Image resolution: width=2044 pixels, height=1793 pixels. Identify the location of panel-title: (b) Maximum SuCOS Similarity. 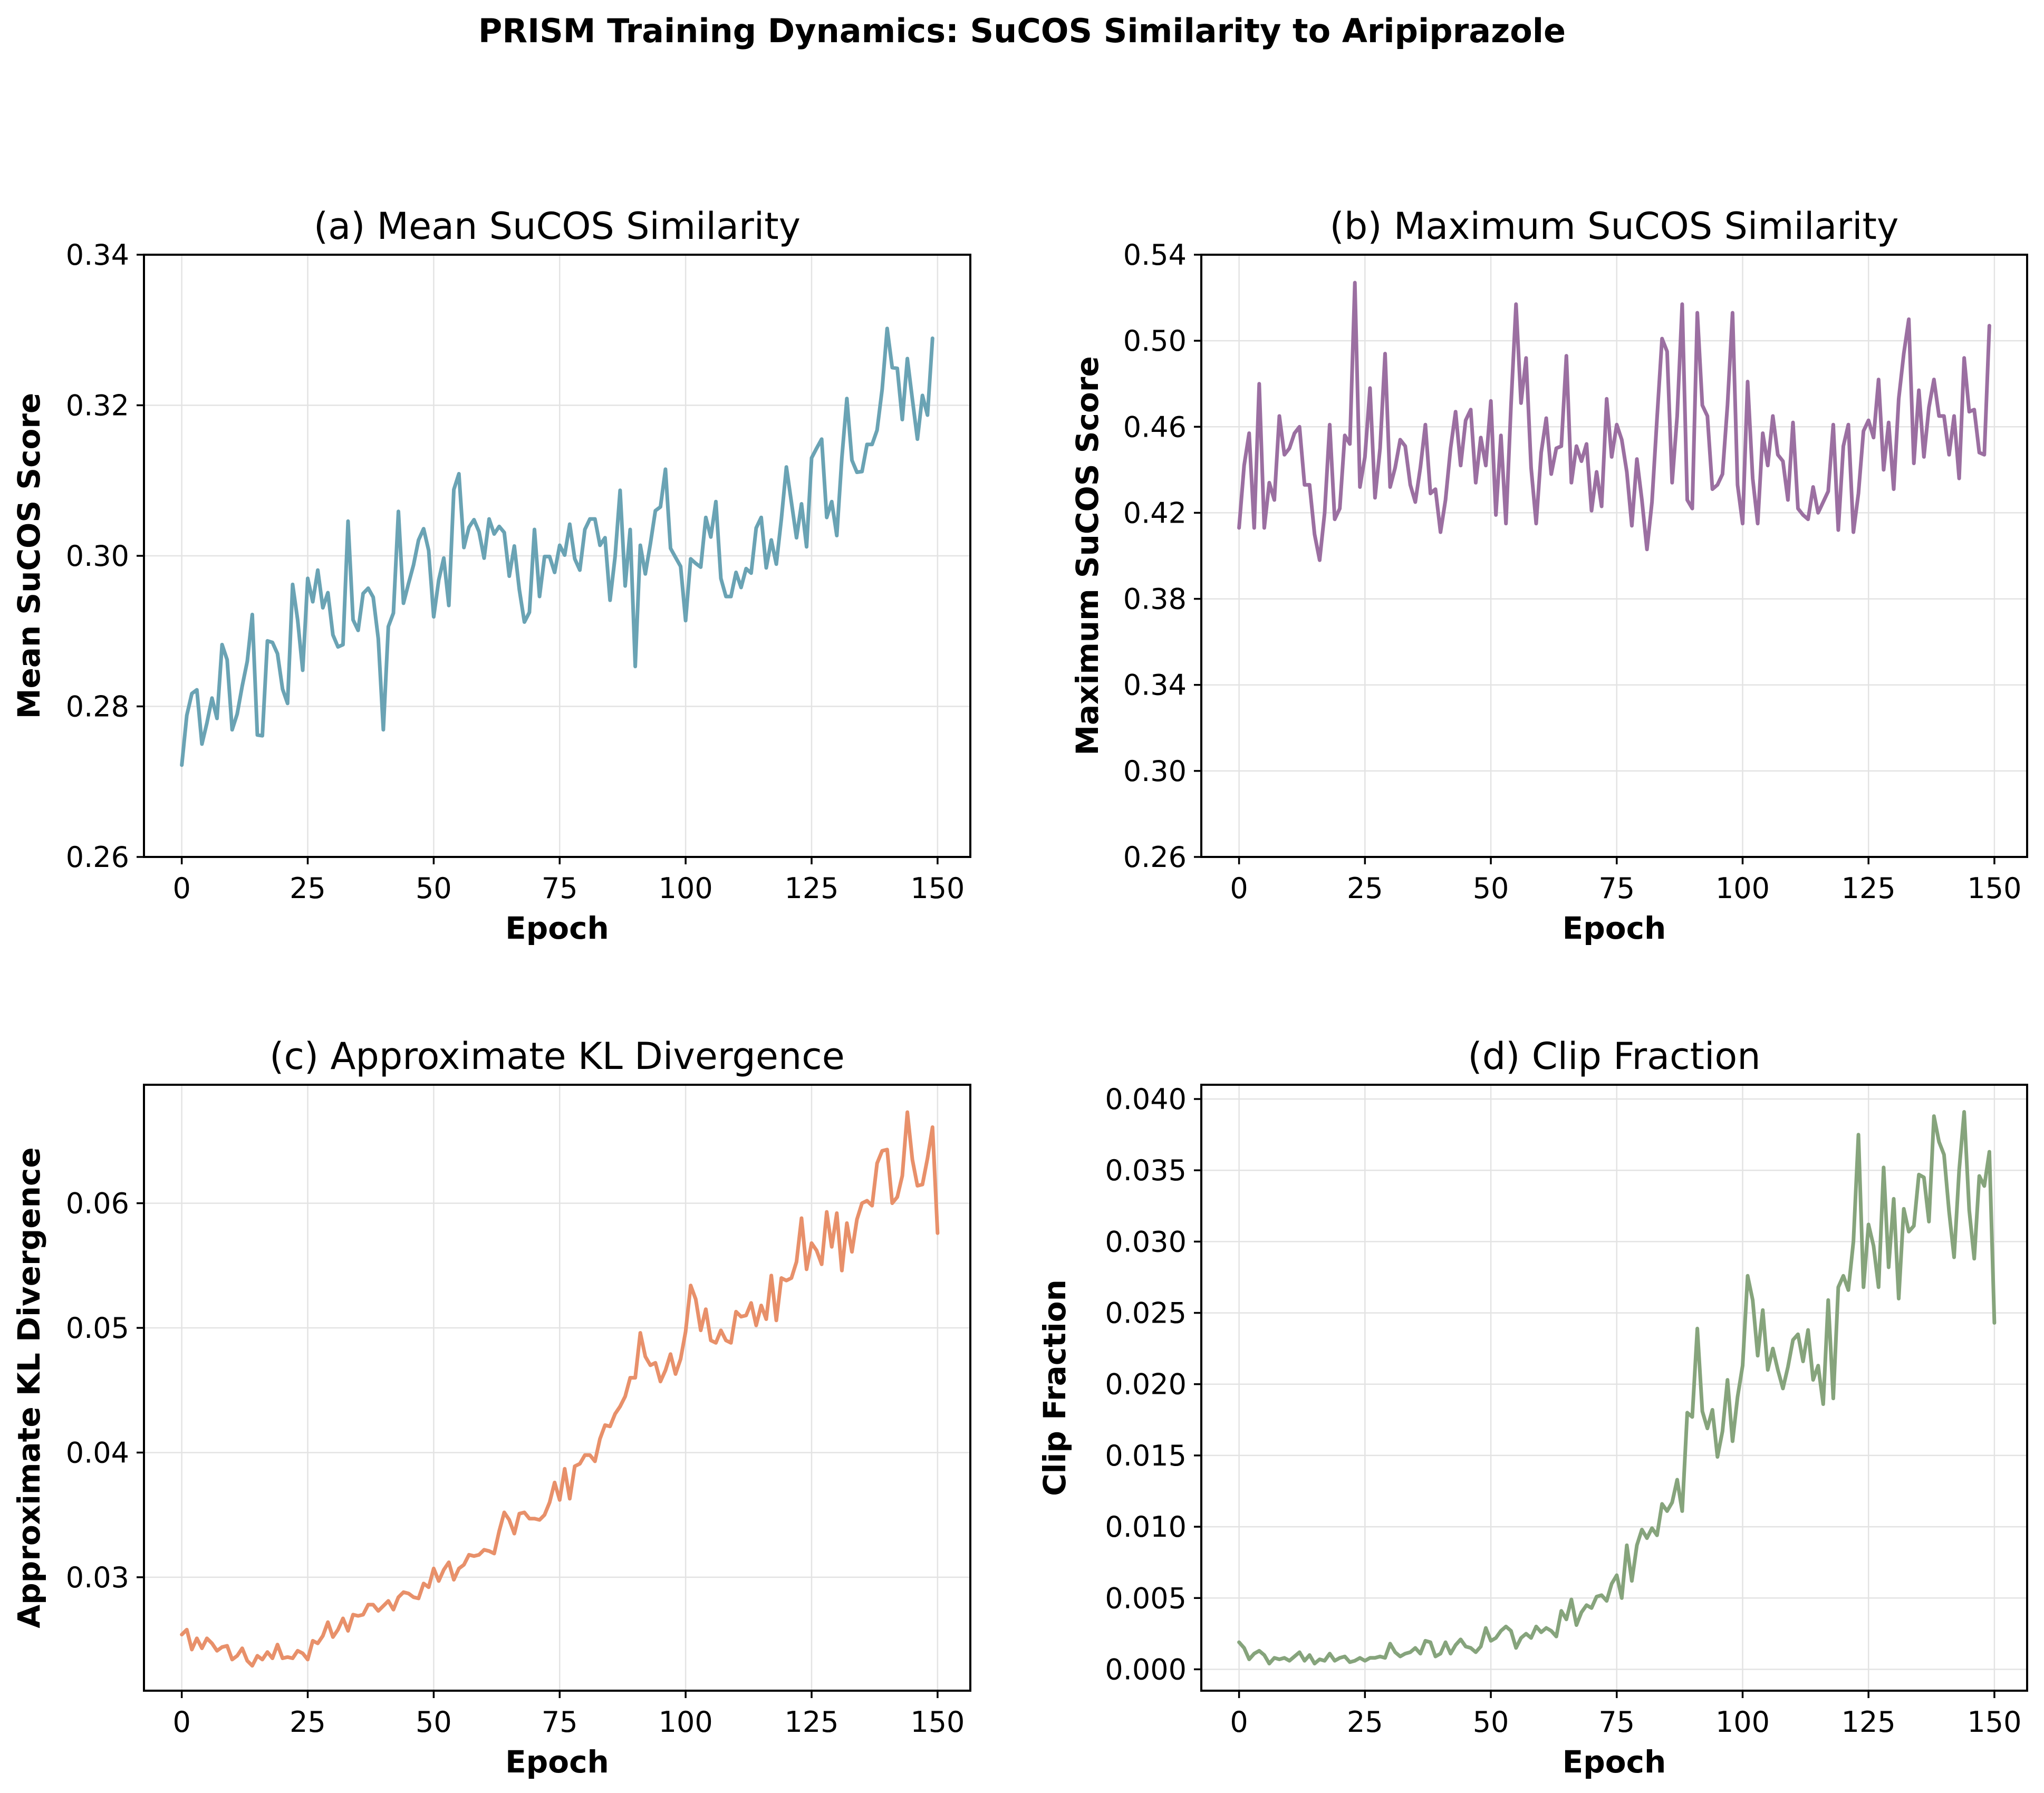
(1615, 226).